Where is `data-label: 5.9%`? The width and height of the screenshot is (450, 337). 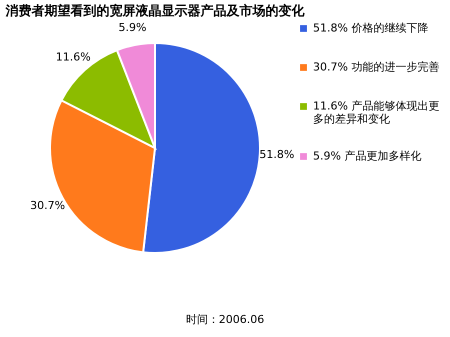 data-label: 5.9% is located at coordinates (132, 27).